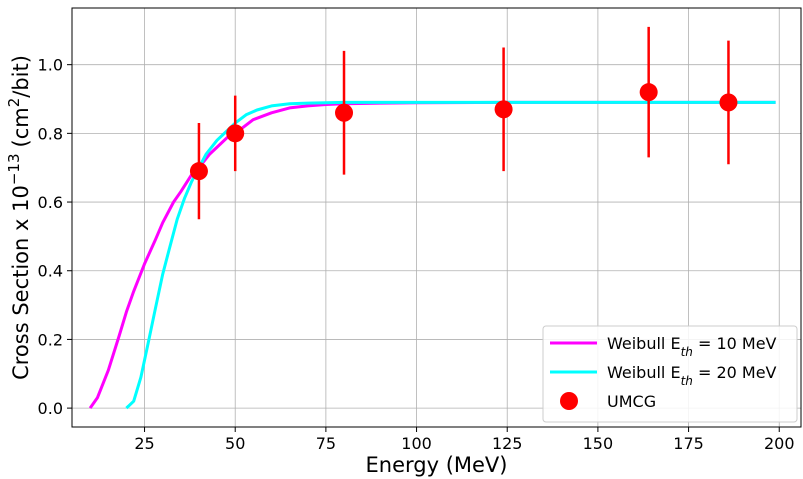 The width and height of the screenshot is (803, 479). I want to click on x-tick-label: 150, so click(598, 443).